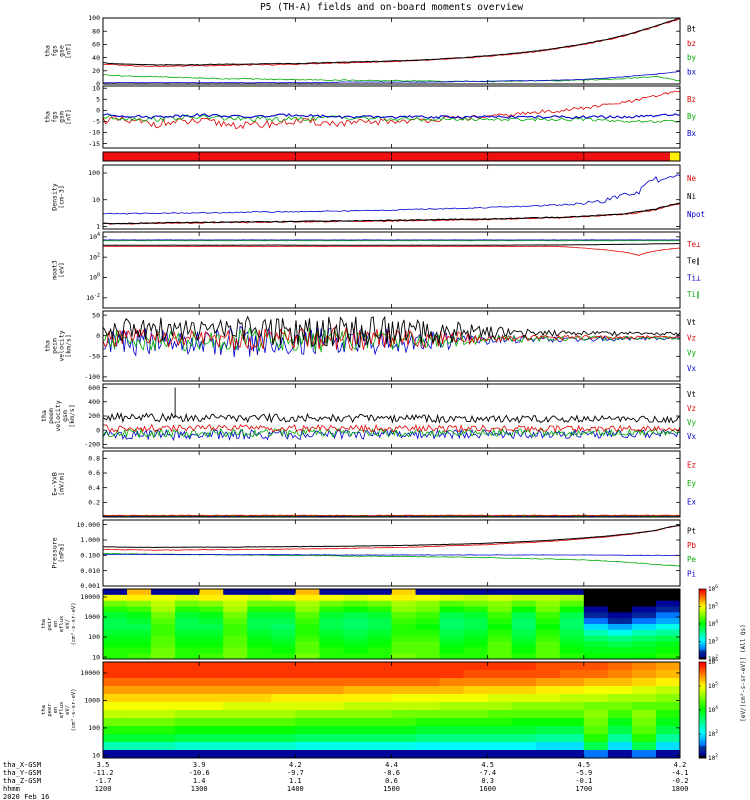 This screenshot has width=750, height=800. I want to click on svg-text: Npot, so click(696, 214).